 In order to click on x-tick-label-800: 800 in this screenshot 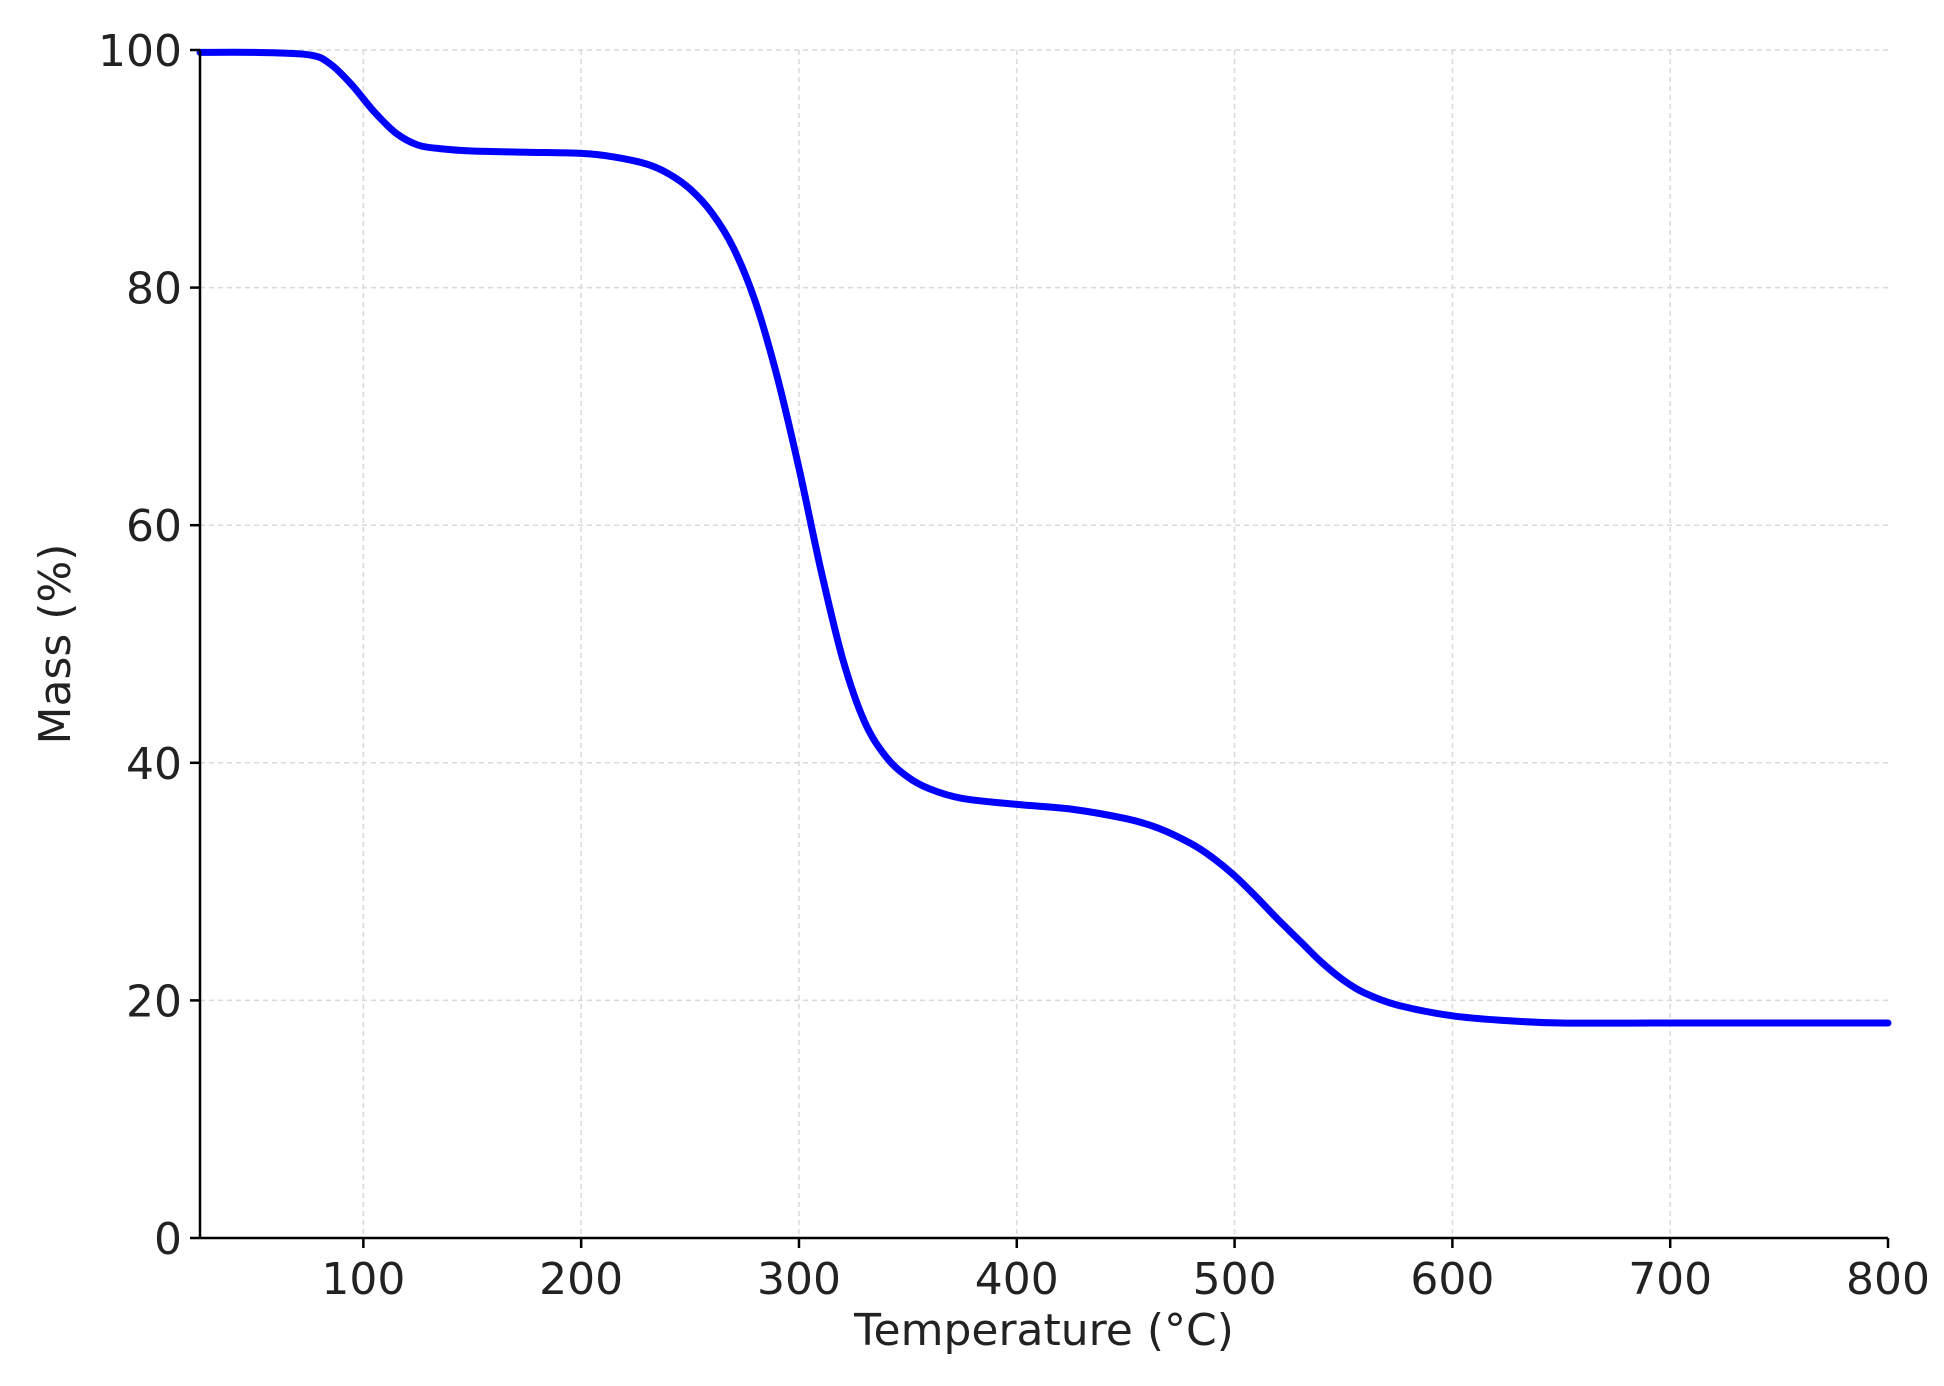, I will do `click(1888, 1279)`.